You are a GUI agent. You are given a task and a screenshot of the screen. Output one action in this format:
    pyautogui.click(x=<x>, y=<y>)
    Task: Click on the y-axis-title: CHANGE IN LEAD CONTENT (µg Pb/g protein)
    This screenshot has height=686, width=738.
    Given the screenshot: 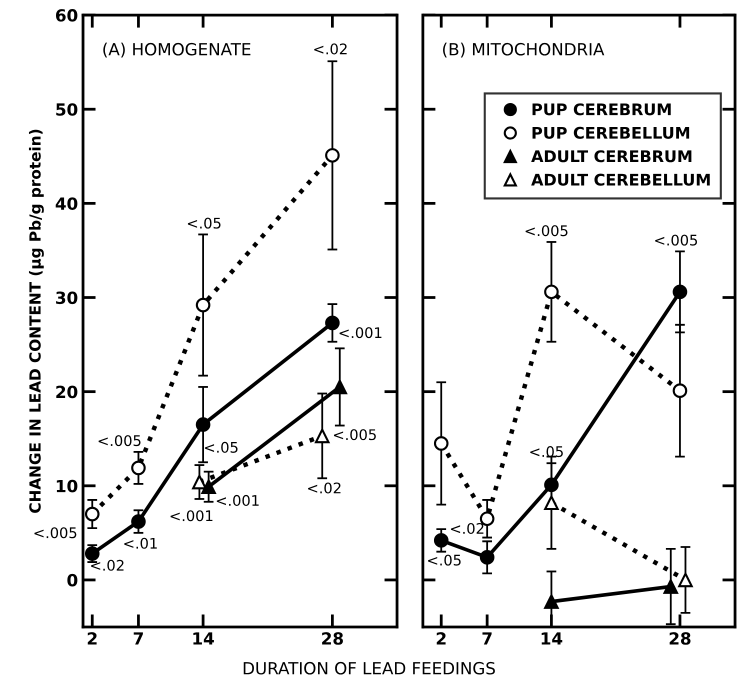 What is the action you would take?
    pyautogui.click(x=36, y=321)
    